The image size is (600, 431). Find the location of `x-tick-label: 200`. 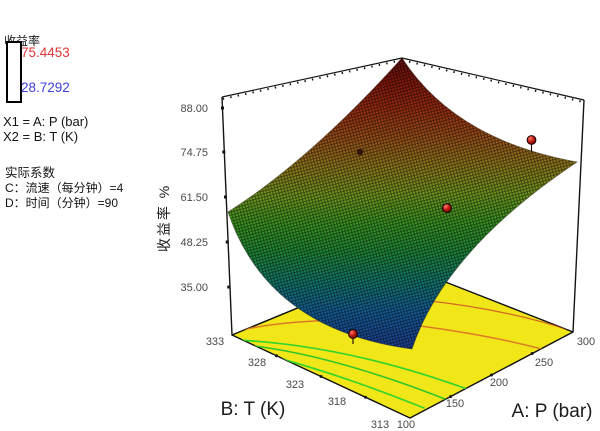

x-tick-label: 200 is located at coordinates (499, 383).